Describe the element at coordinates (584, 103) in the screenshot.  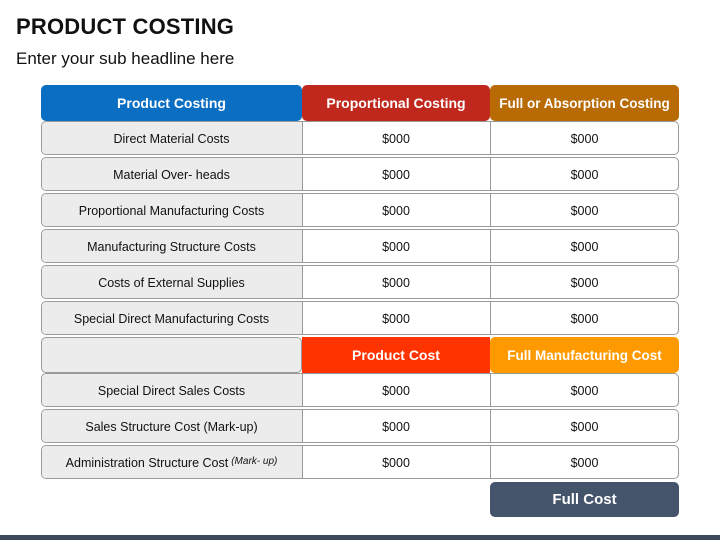
I see `header-full-absorption-costing: Full or Absorption Costing` at that location.